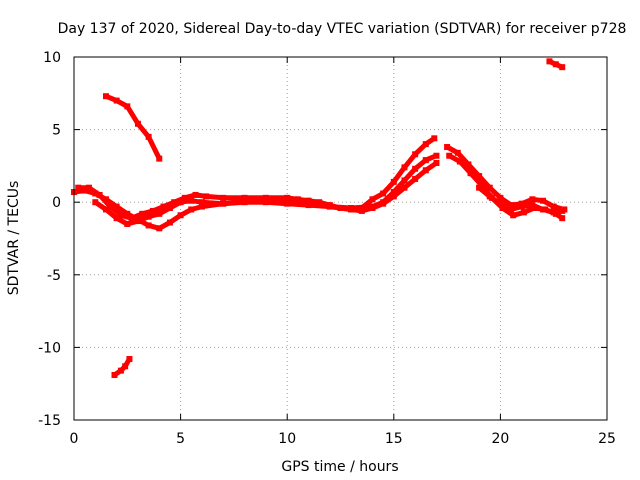 The image size is (640, 480). I want to click on series-trace-main-c, so click(266, 189).